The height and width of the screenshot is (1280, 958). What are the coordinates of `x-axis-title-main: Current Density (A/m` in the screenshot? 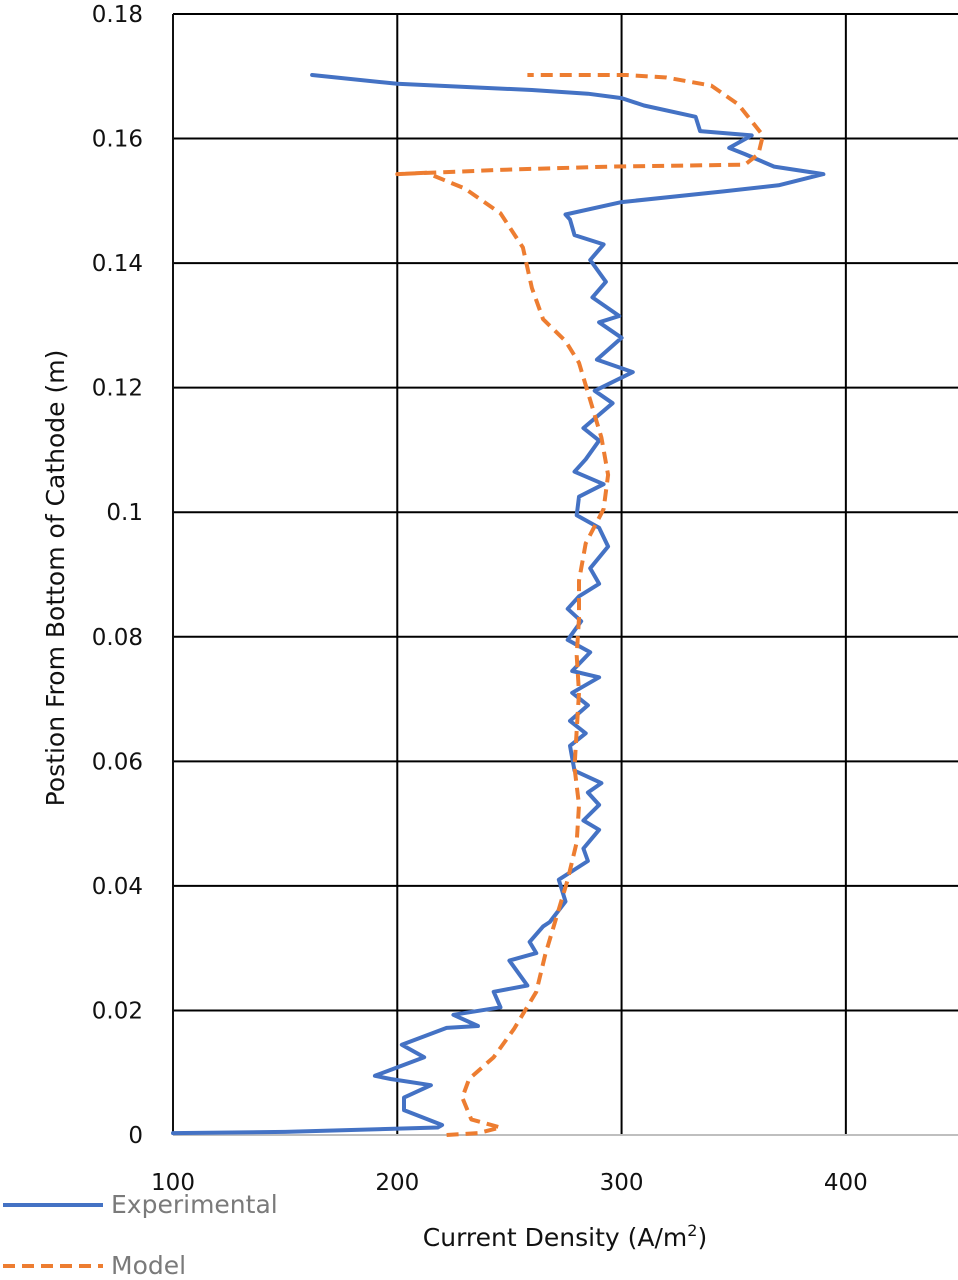 It's located at (555, 1237).